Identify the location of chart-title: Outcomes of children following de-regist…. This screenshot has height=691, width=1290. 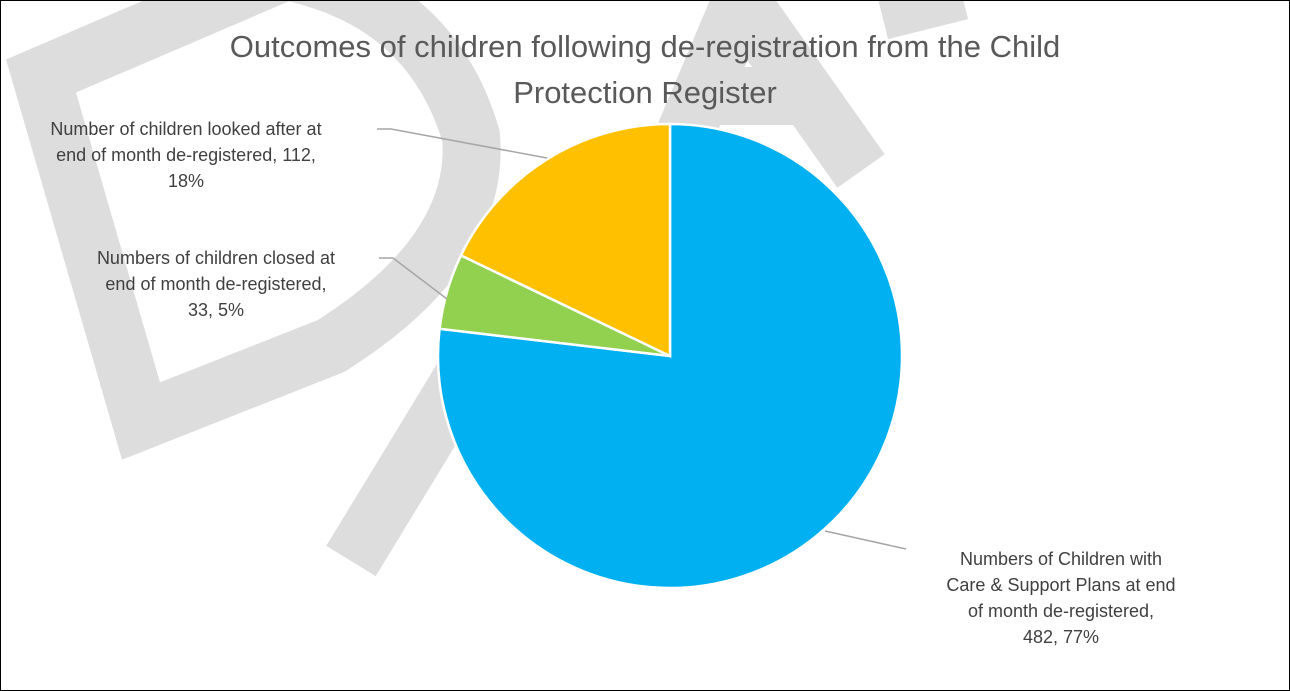
(645, 69).